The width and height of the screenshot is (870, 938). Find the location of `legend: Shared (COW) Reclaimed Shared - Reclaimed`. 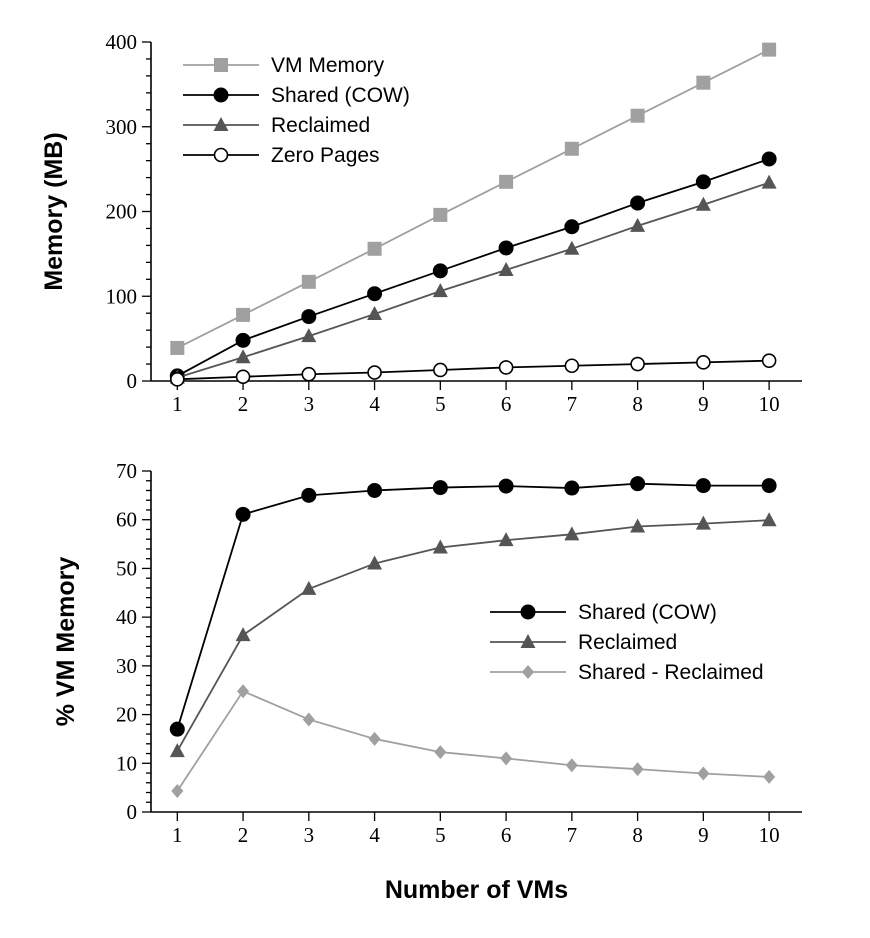

legend: Shared (COW) Reclaimed Shared - Reclaimed is located at coordinates (627, 642).